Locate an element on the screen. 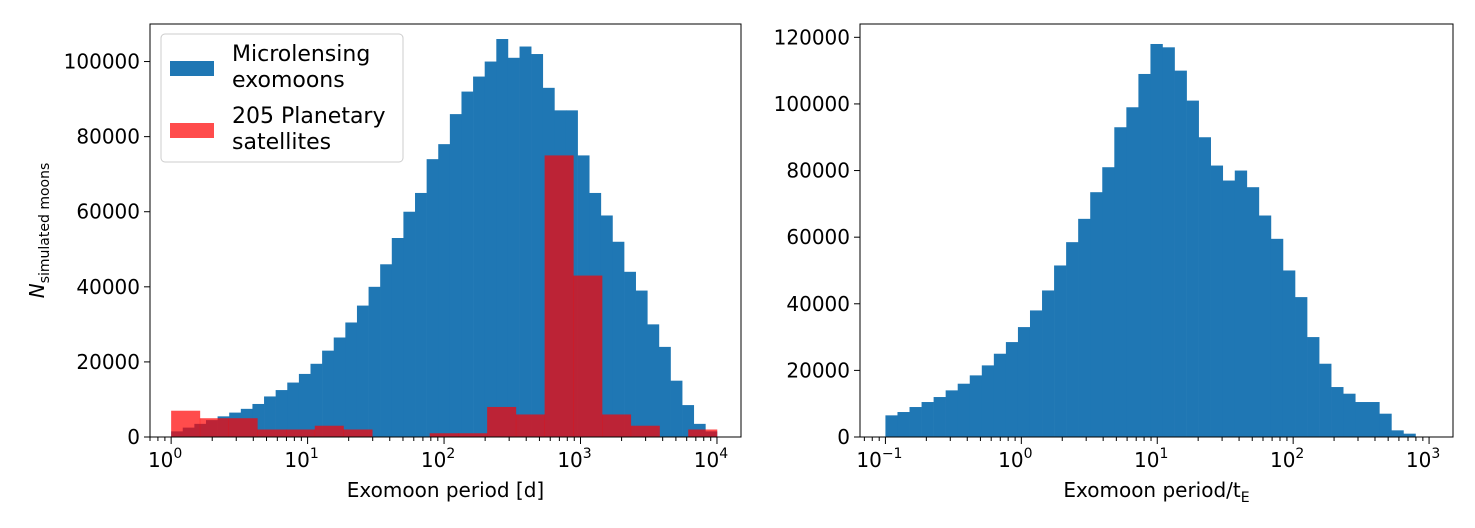 The width and height of the screenshot is (1475, 528). x-tick-label: 10⁴ is located at coordinates (711, 459).